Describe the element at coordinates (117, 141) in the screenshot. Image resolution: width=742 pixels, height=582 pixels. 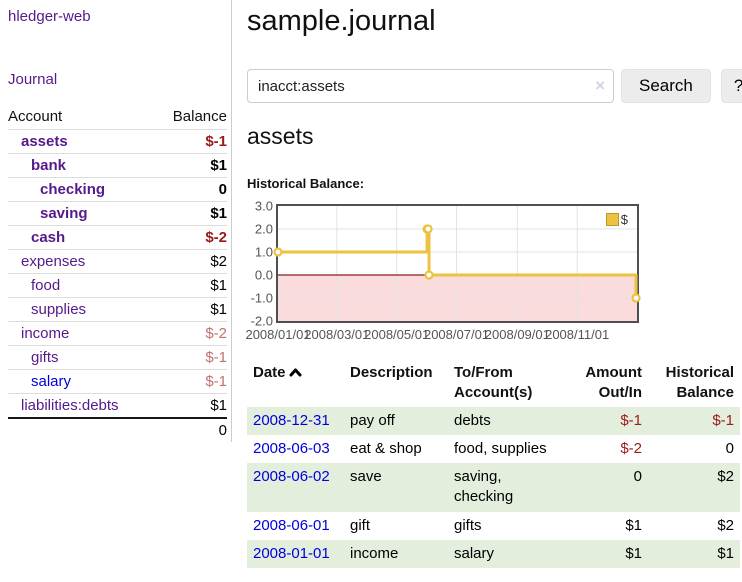
I see `account-row: assets $-1` at that location.